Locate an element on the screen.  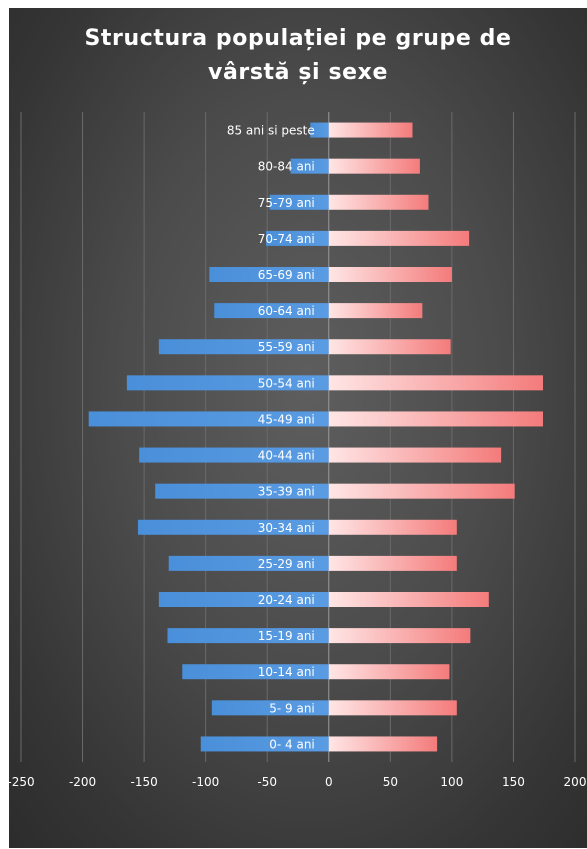
x-tick-label: -100 is located at coordinates (205, 782).